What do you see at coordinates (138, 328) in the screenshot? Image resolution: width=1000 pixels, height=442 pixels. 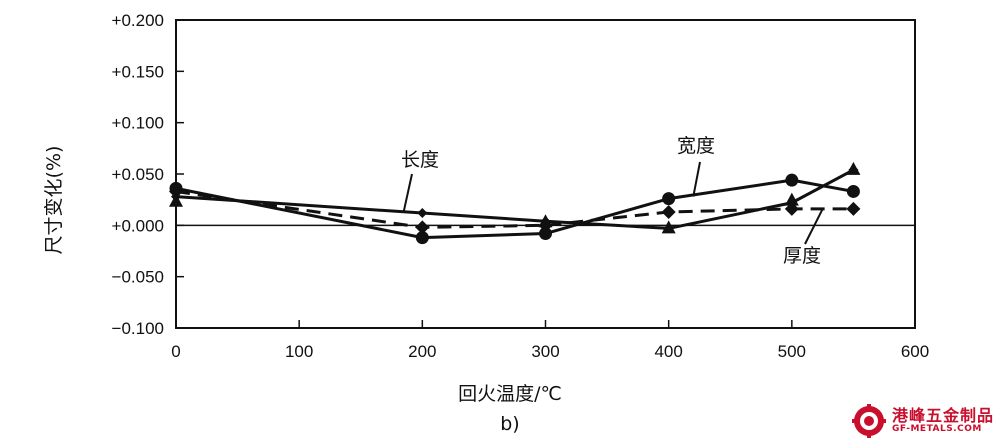 I see `y-tick-label: −0.100` at bounding box center [138, 328].